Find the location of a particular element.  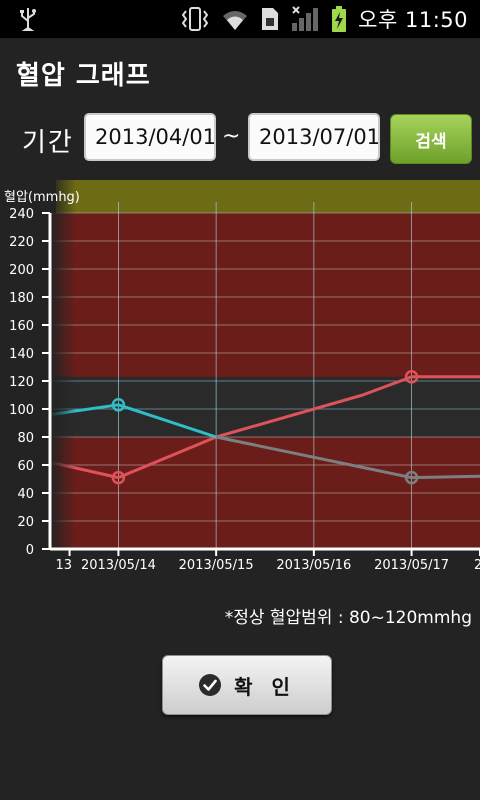

y-tick-label: 240 is located at coordinates (21, 214).